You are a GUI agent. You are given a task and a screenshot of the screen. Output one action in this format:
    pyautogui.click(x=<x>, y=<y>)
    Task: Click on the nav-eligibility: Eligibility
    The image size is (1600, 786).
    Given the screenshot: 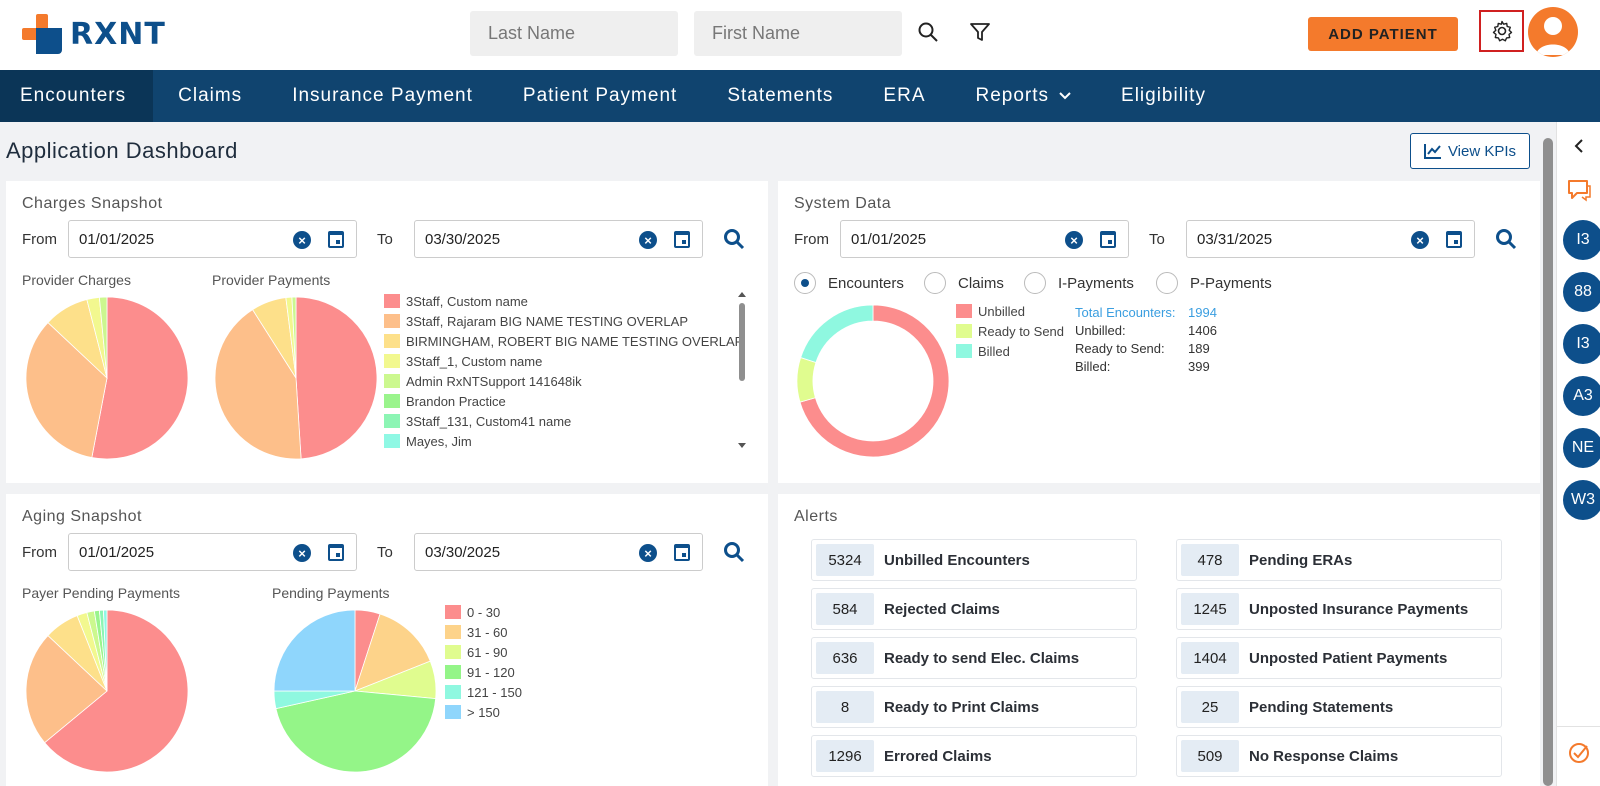 What is the action you would take?
    pyautogui.click(x=1163, y=95)
    